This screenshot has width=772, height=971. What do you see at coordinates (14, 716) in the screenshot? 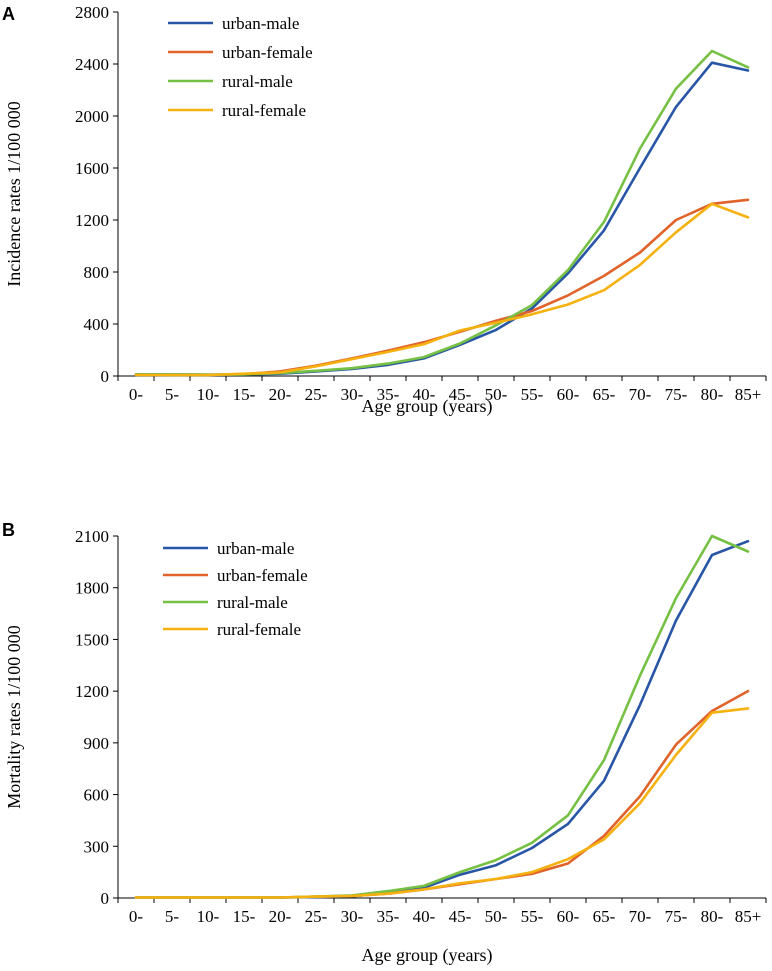
I see `y-axis-title: Mortality rates 1/100 000` at bounding box center [14, 716].